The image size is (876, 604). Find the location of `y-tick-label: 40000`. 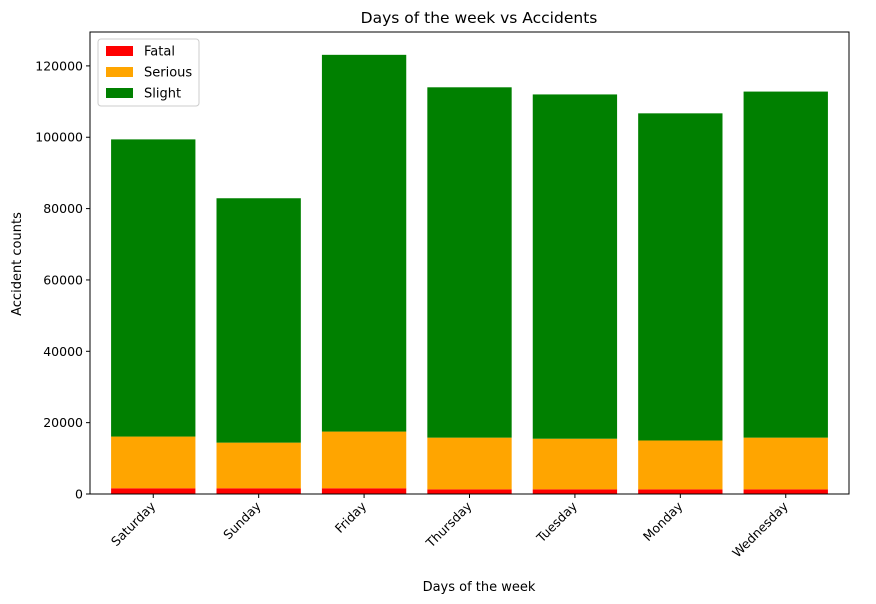

y-tick-label: 40000 is located at coordinates (63, 351).